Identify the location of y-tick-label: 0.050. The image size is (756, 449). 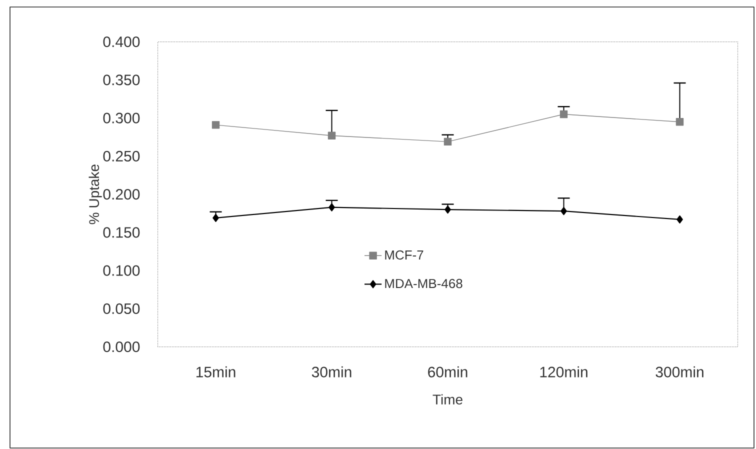
(121, 308).